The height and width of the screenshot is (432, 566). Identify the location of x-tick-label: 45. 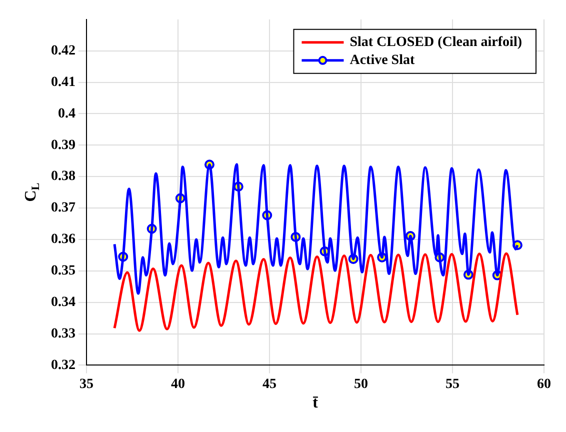
(269, 384).